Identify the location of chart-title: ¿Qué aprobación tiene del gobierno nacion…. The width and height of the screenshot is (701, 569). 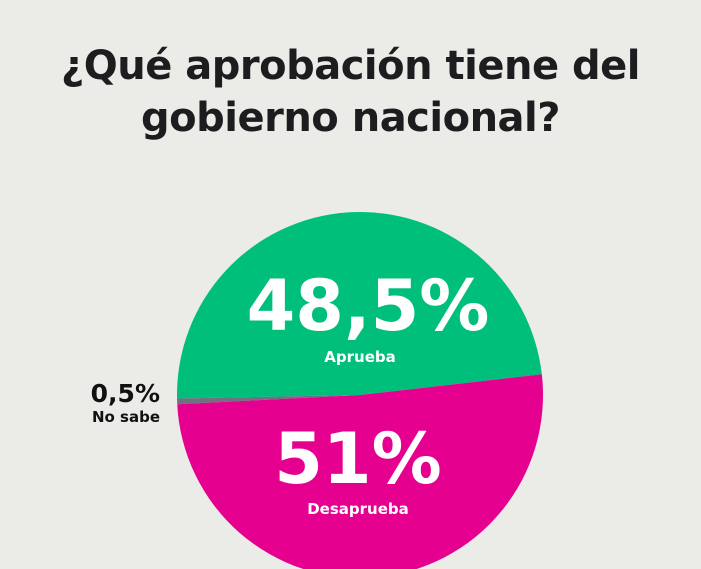
(350, 92).